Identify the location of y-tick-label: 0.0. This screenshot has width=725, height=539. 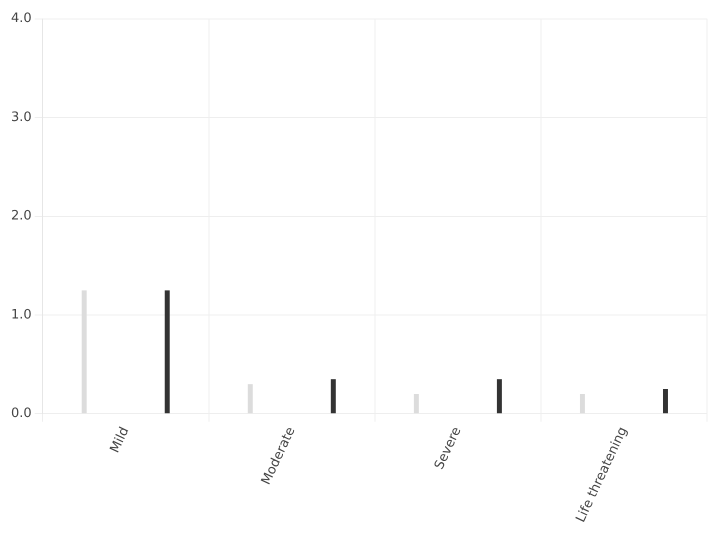
(21, 414).